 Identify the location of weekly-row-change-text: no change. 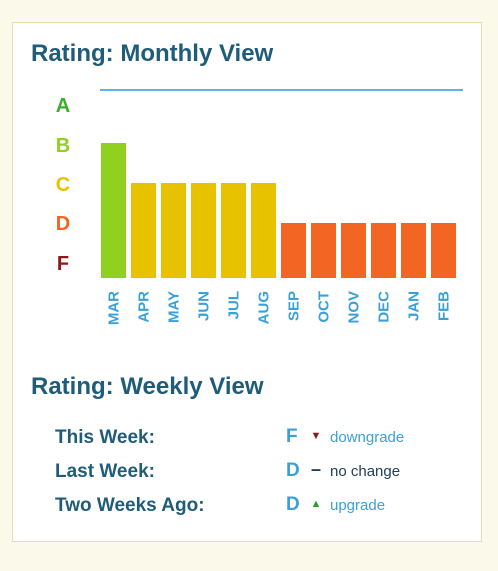
(365, 471).